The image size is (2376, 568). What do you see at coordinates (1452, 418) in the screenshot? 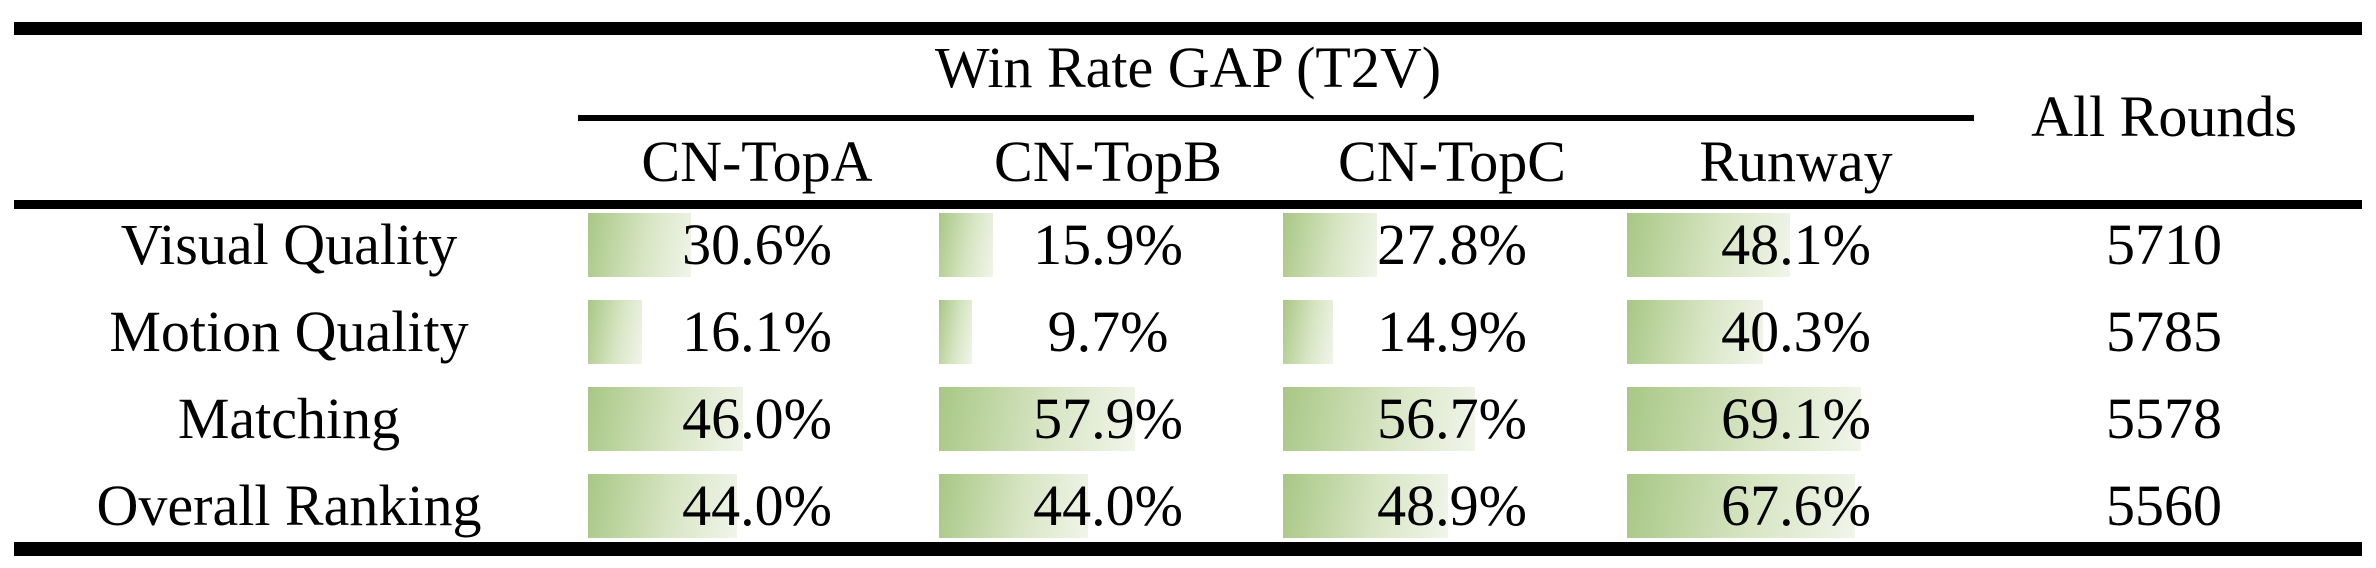
I see `win-rate-value: 56.7%` at bounding box center [1452, 418].